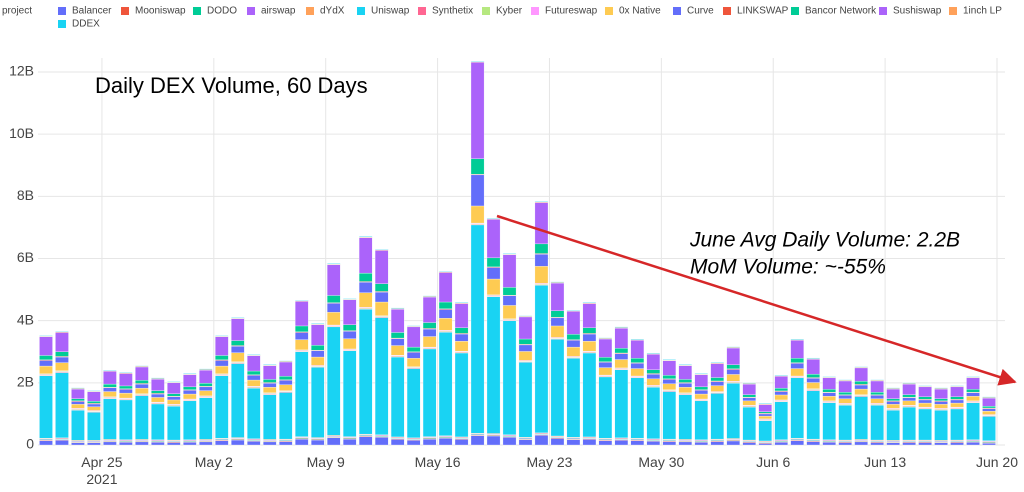 The image size is (1024, 492). What do you see at coordinates (214, 462) in the screenshot?
I see `x-tick-label: May 2` at bounding box center [214, 462].